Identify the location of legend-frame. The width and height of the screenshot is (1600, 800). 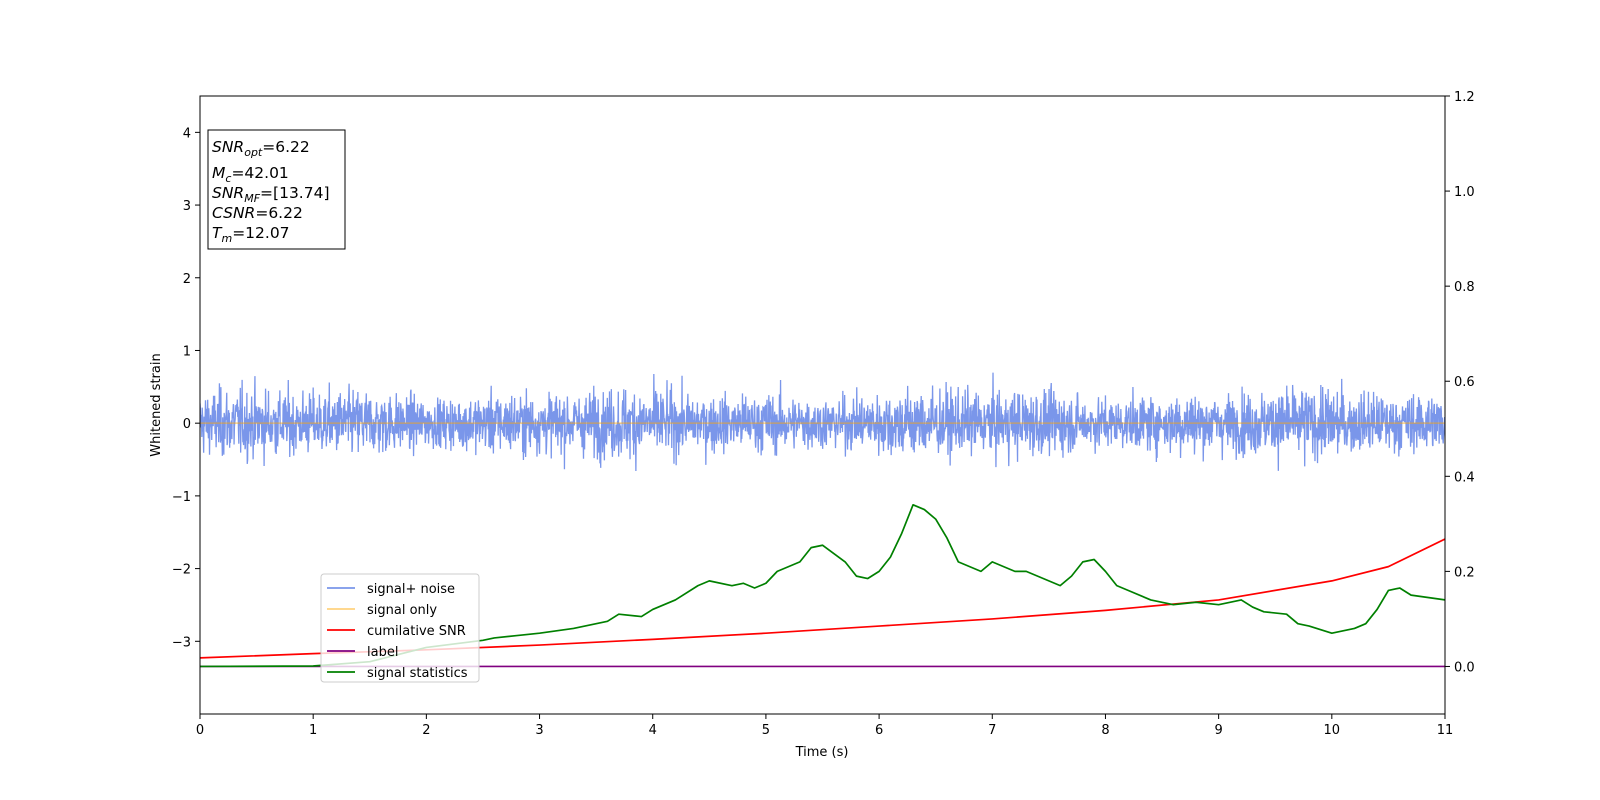
(400, 628).